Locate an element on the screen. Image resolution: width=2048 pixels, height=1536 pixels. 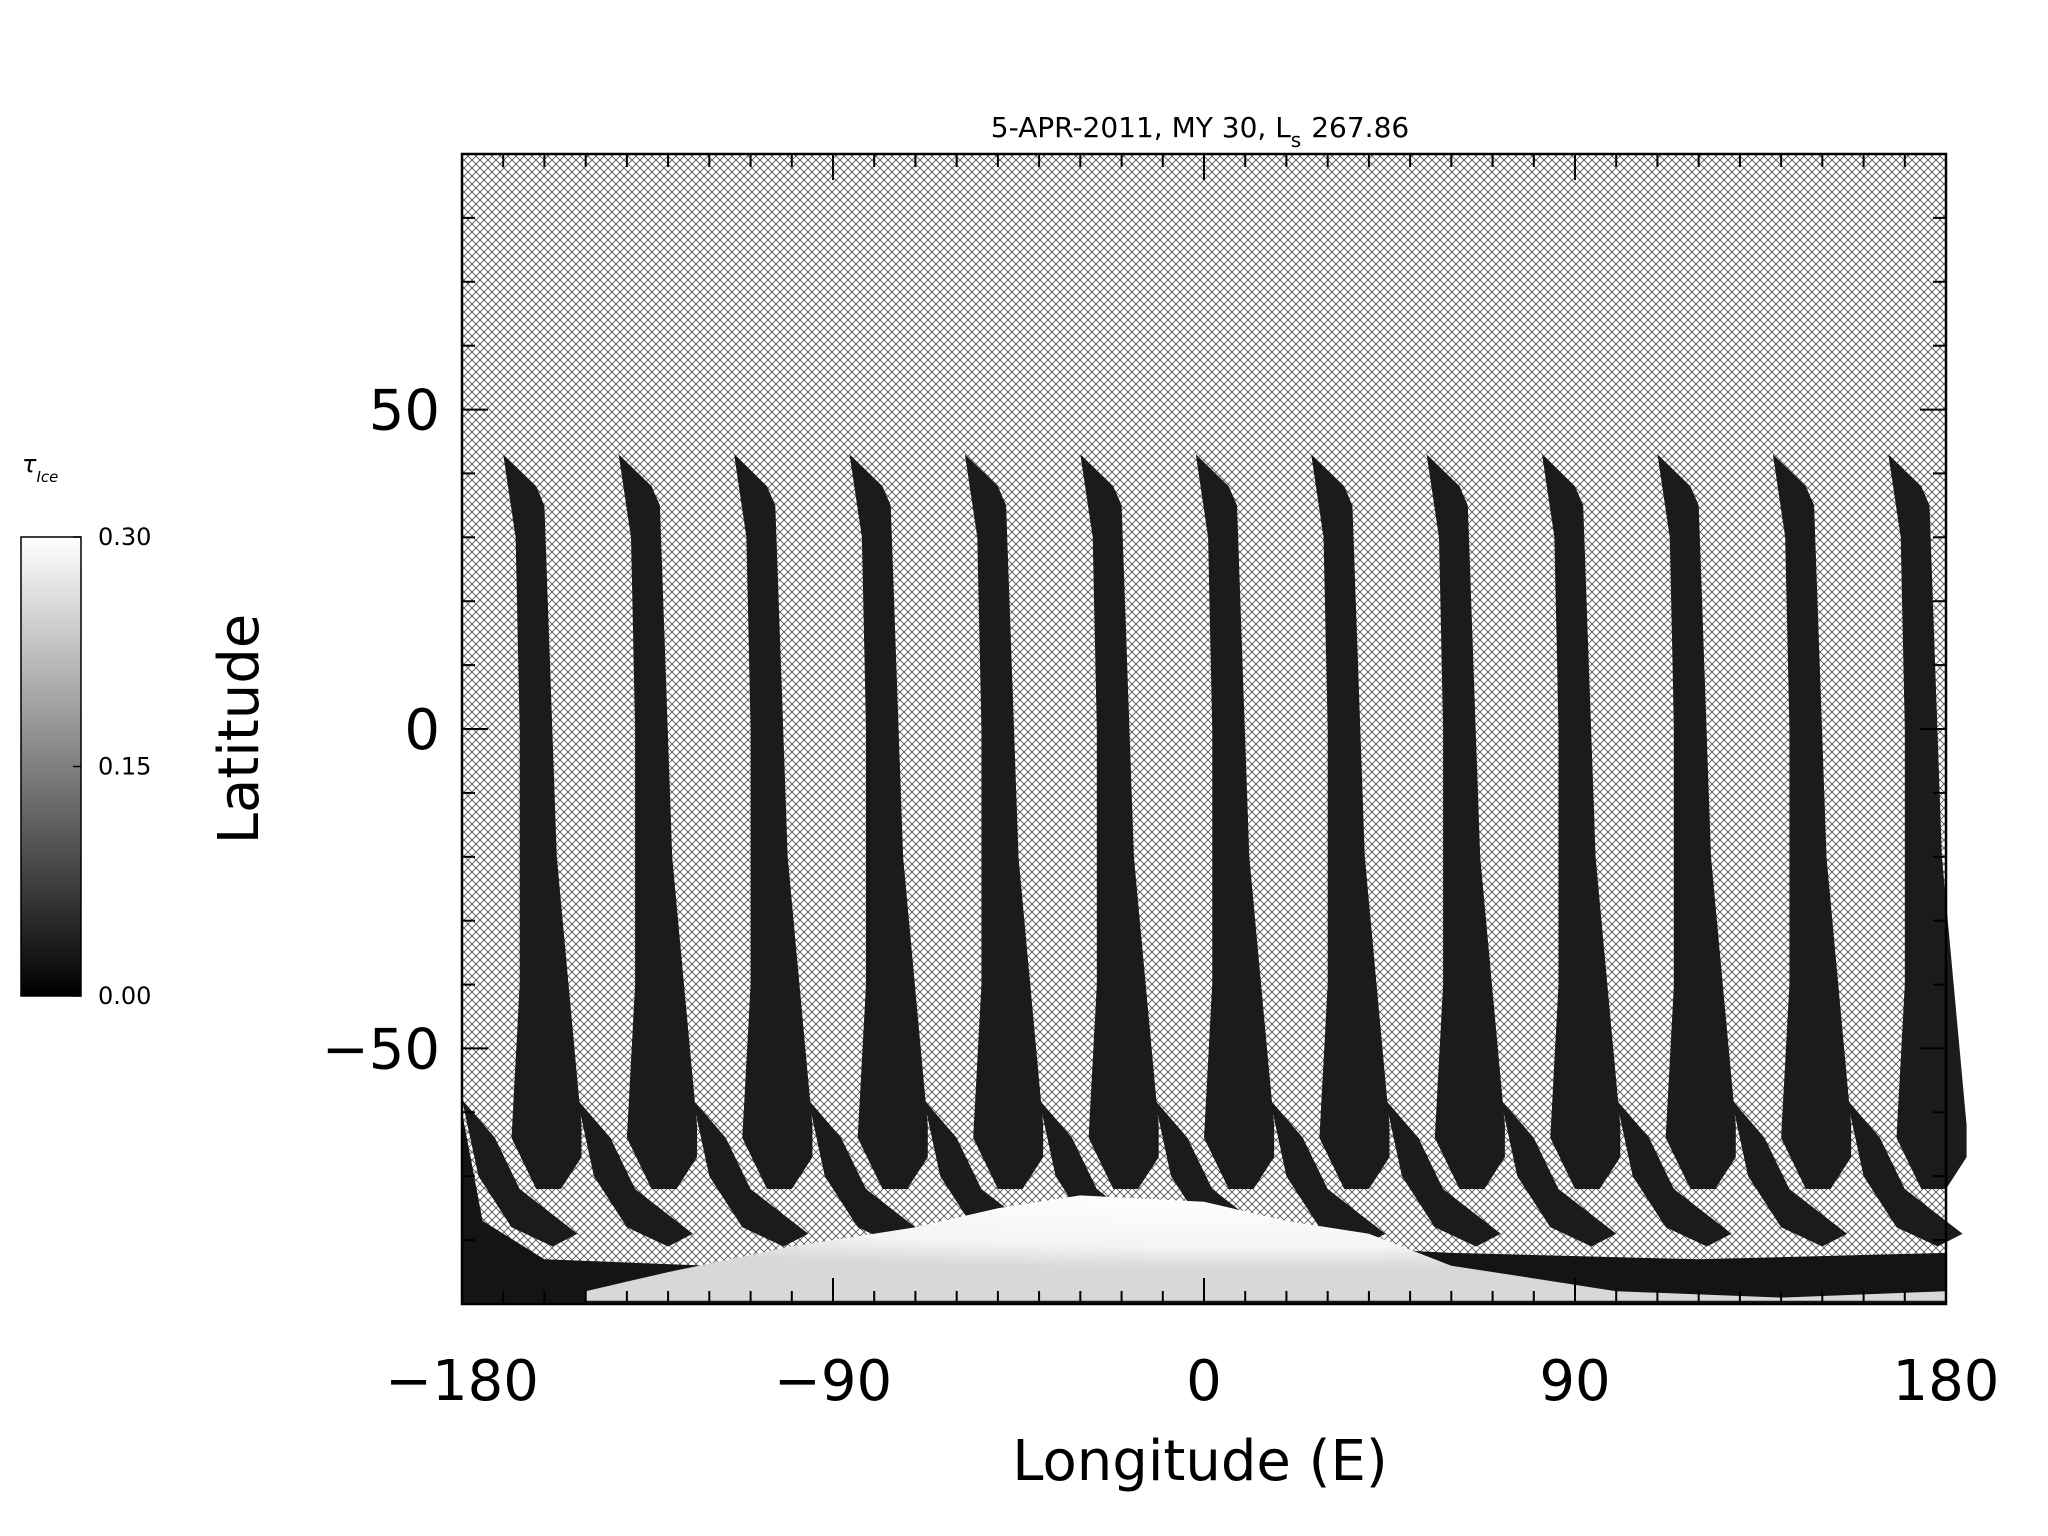
polar-cap-layer is located at coordinates (1204, 1208).